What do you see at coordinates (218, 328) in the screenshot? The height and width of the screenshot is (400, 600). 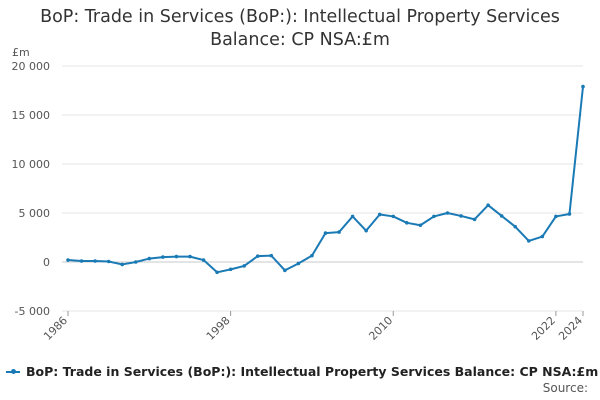 I see `x-tick-label: 1998` at bounding box center [218, 328].